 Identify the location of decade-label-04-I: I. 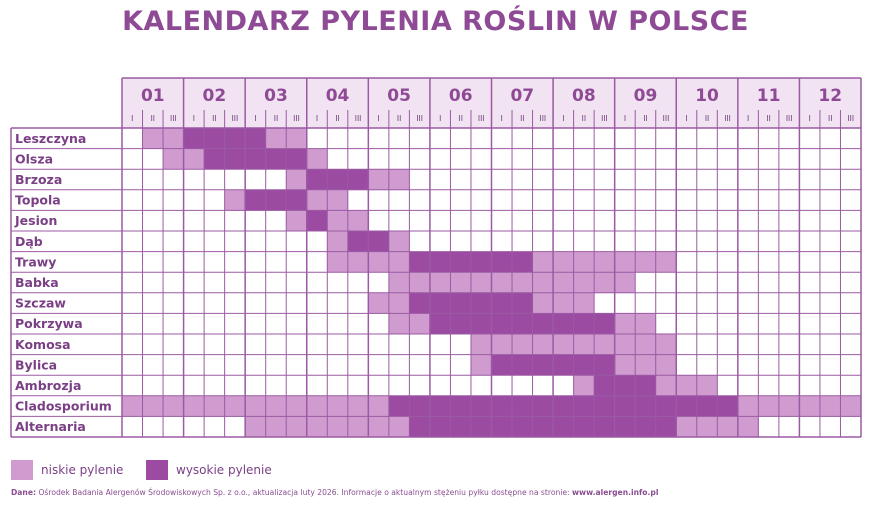
(317, 118).